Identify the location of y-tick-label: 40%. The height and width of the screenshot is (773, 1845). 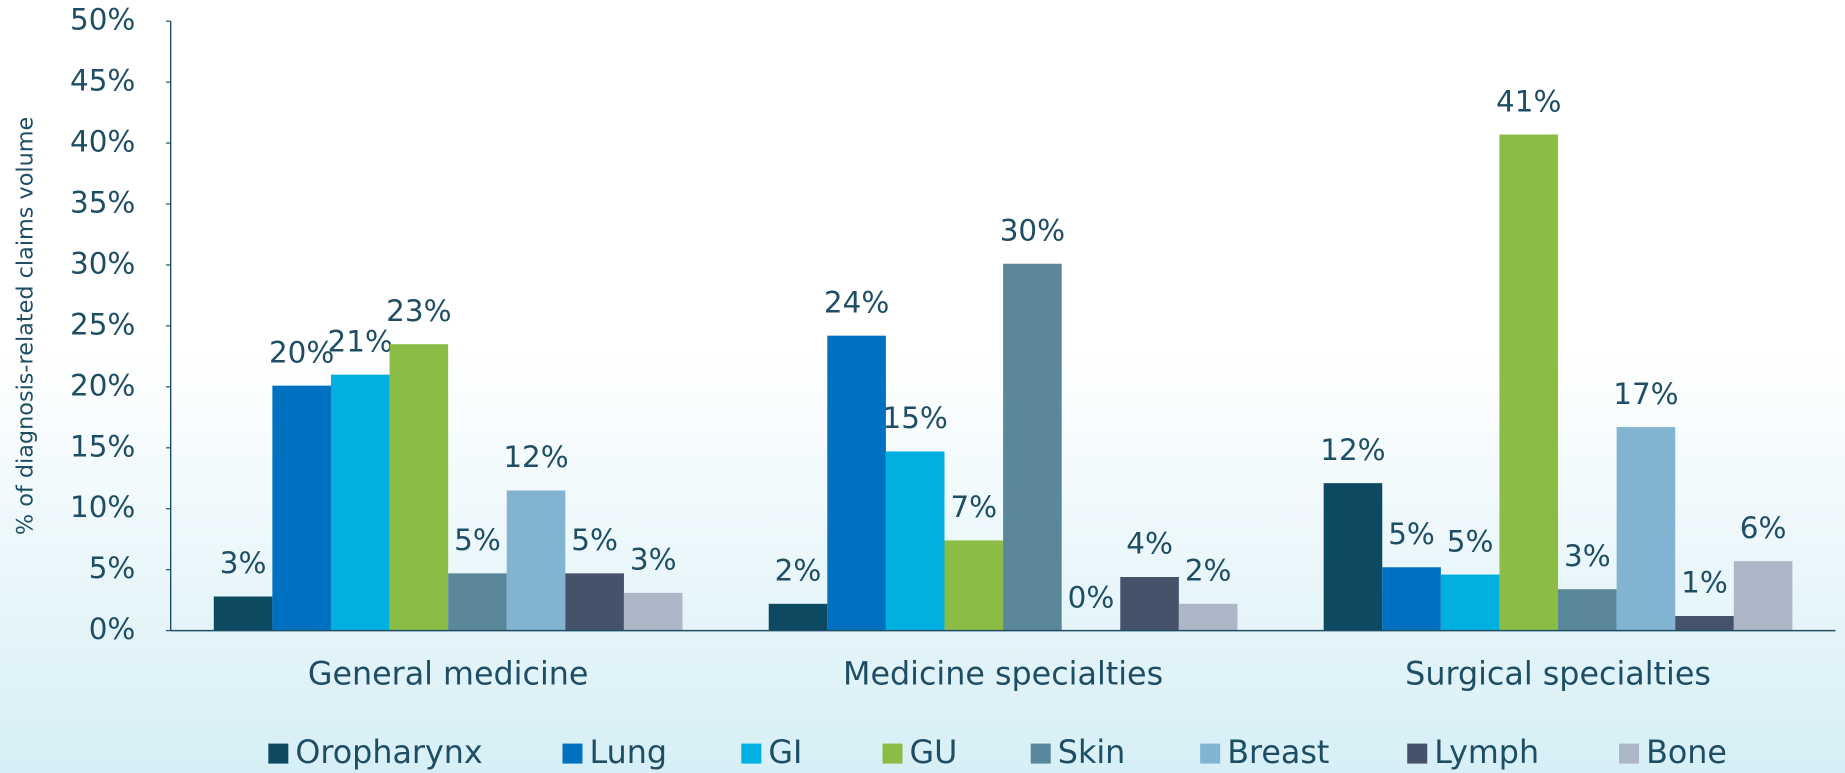
(102, 142).